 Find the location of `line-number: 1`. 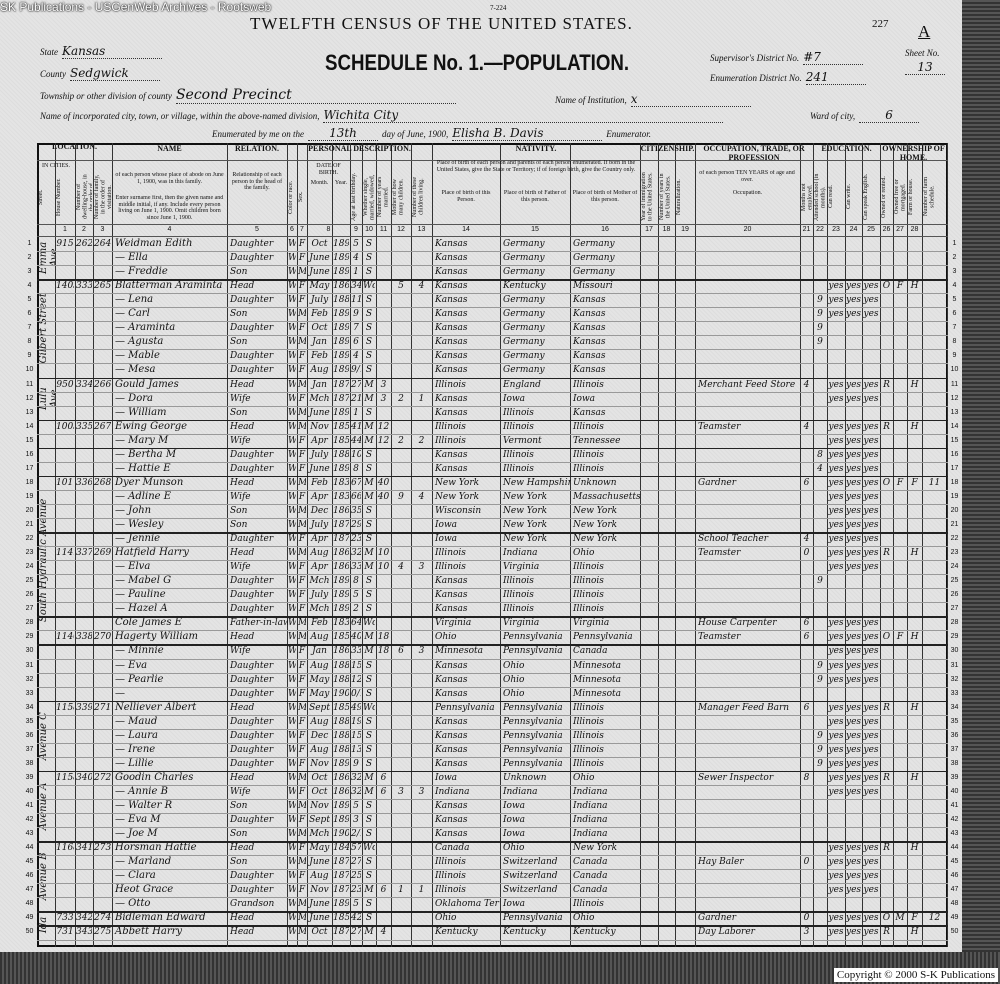

line-number: 1 is located at coordinates (29, 243).